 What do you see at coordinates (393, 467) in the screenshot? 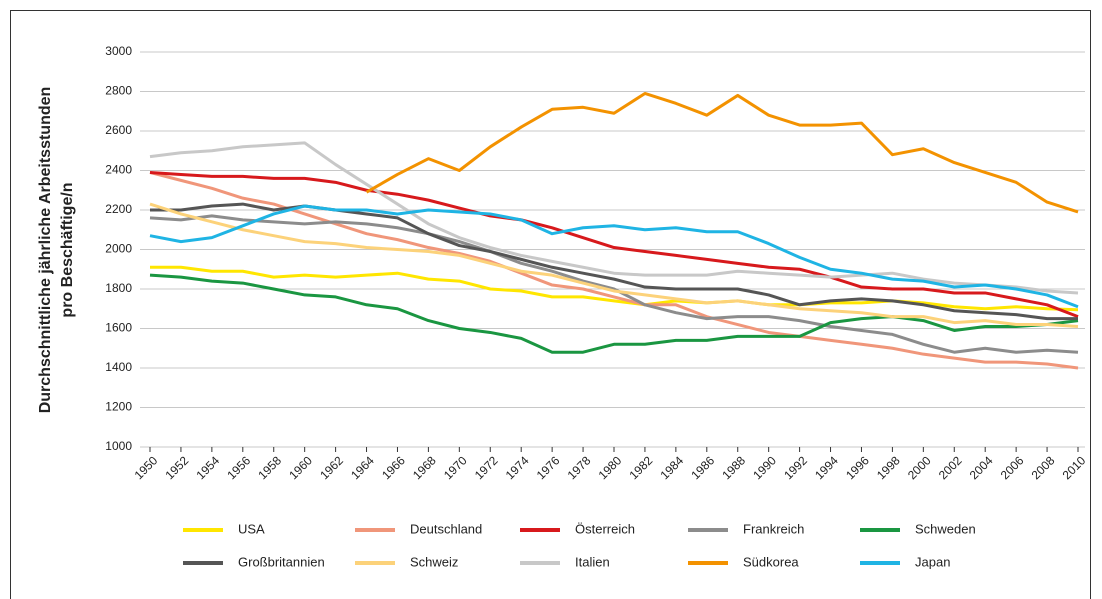
I see `x-tick-label: 1966` at bounding box center [393, 467].